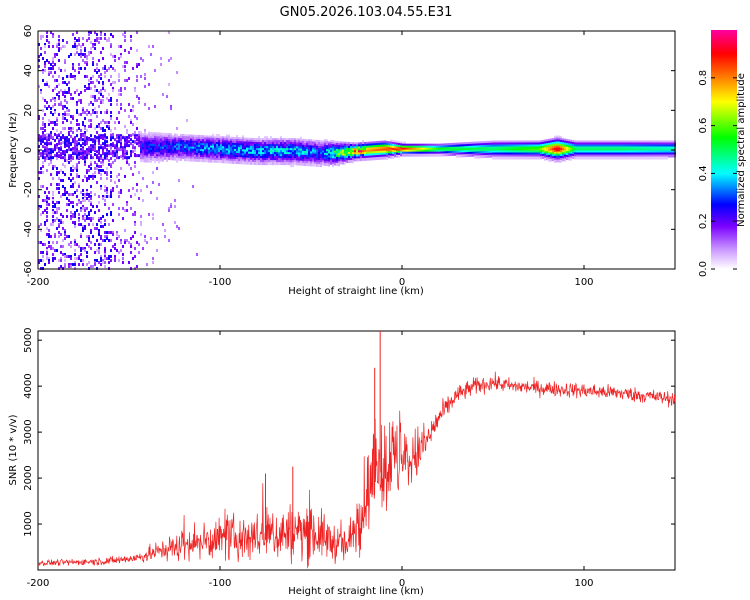 The image size is (750, 600). What do you see at coordinates (28, 70) in the screenshot?
I see `spectrogram-ytick-label: 40` at bounding box center [28, 70].